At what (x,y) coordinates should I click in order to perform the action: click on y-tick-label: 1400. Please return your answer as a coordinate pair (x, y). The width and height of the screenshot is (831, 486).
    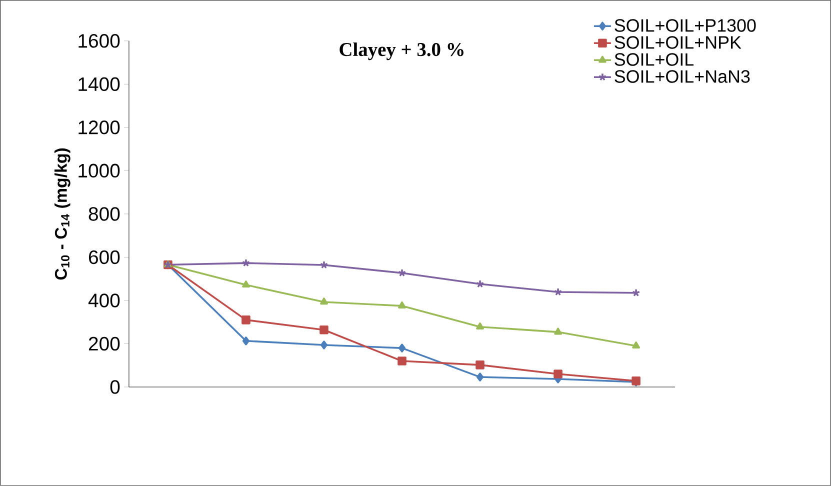
    Looking at the image, I should click on (99, 84).